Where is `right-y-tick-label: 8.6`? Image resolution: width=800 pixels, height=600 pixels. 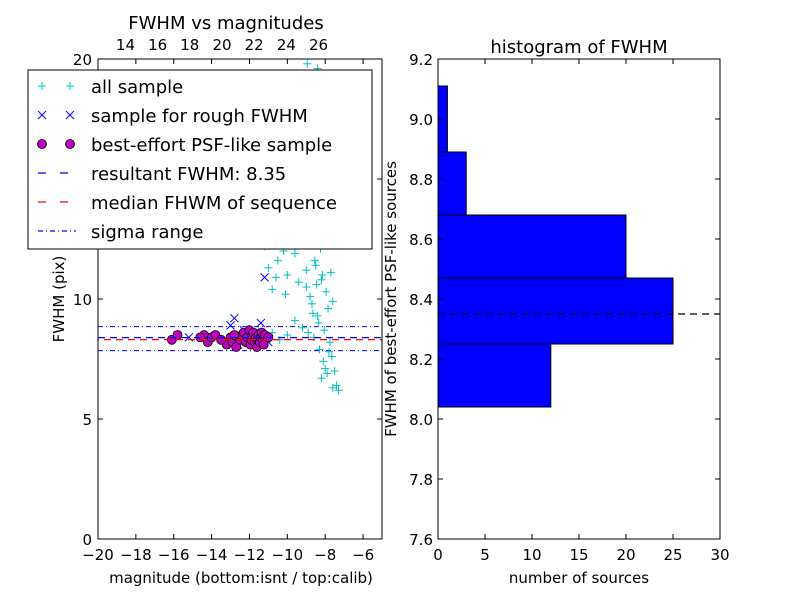 right-y-tick-label: 8.6 is located at coordinates (421, 240).